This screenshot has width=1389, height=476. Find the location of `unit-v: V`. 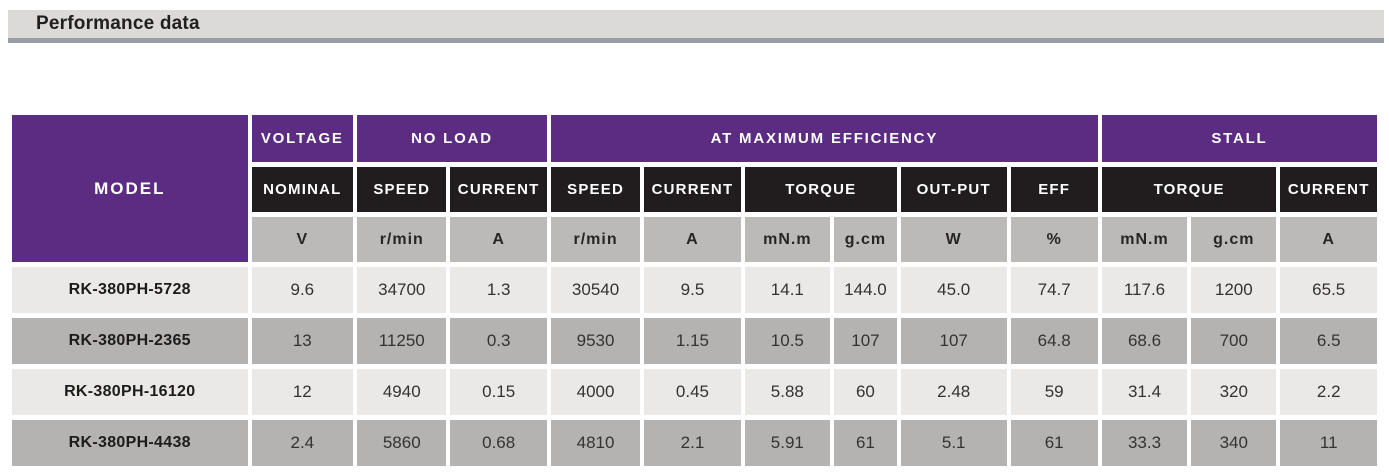

unit-v: V is located at coordinates (302, 239).